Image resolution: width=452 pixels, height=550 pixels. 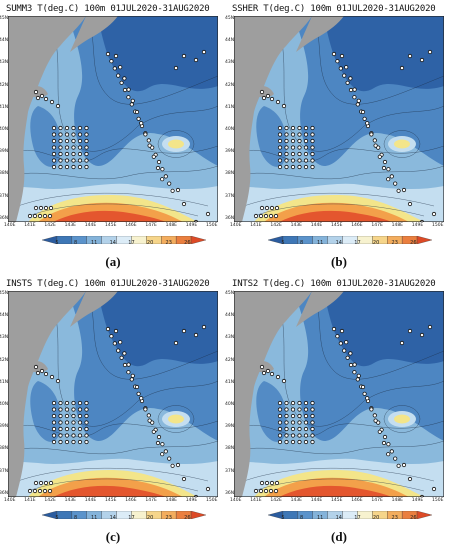 I want to click on panel-label: (d), so click(x=339, y=536).